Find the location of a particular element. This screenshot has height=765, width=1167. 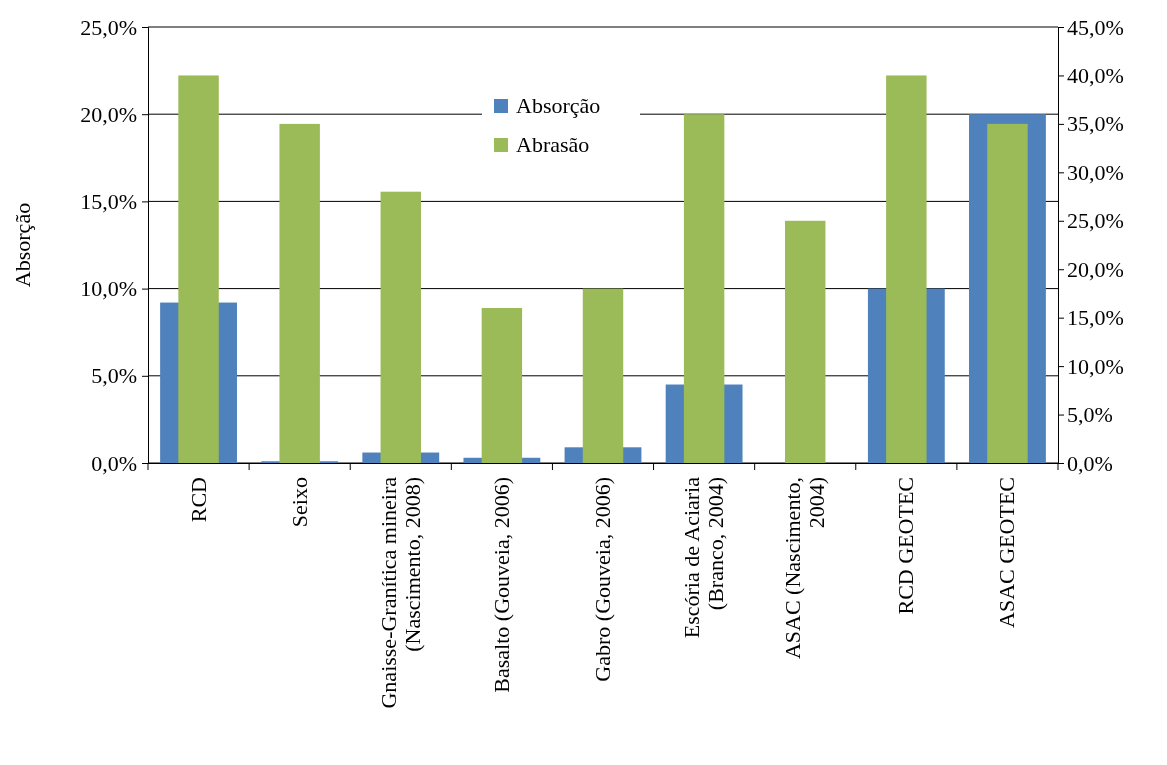

x-tick-label: RCD GEOTEC is located at coordinates (906, 546).